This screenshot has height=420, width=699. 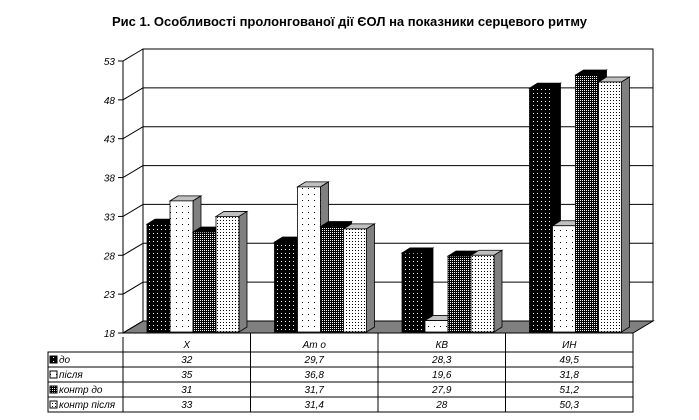 What do you see at coordinates (315, 375) in the screenshot?
I see `data-label: 36,8` at bounding box center [315, 375].